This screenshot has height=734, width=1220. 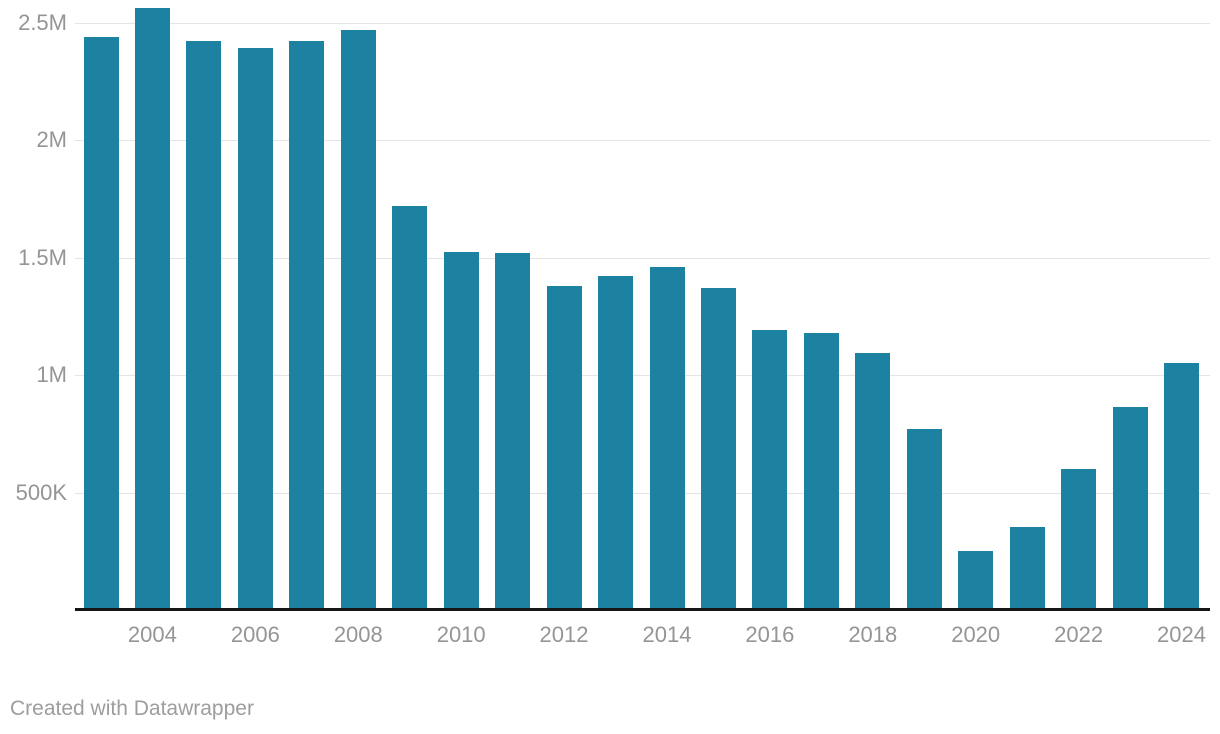 What do you see at coordinates (461, 430) in the screenshot?
I see `bar-2010` at bounding box center [461, 430].